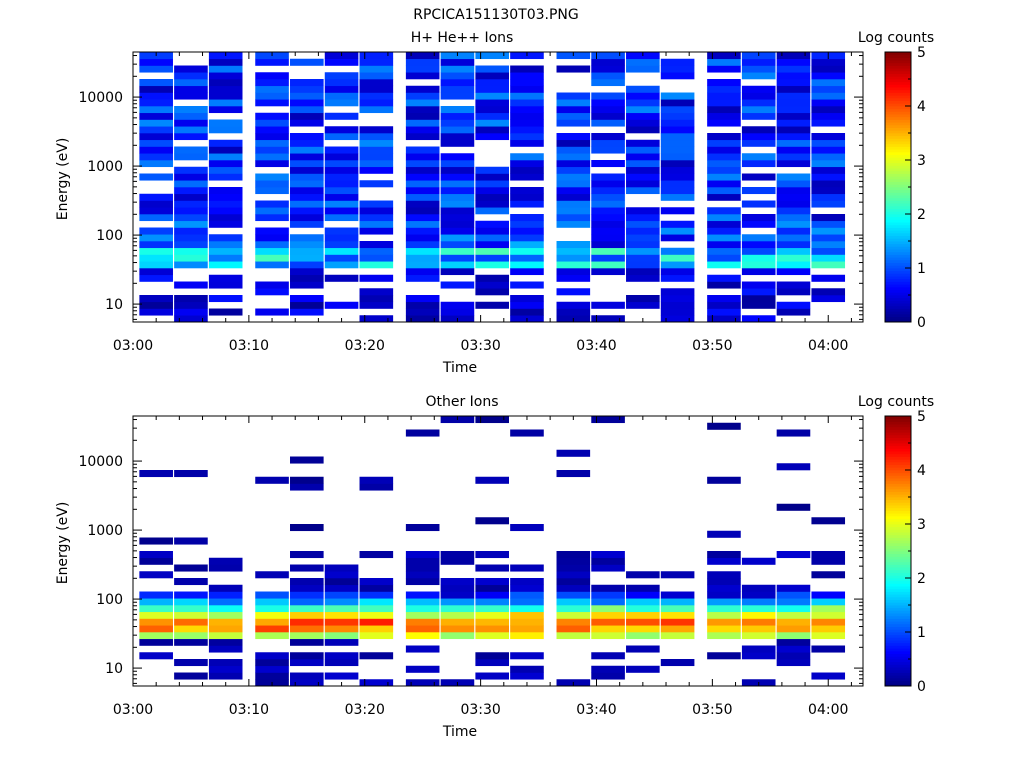  What do you see at coordinates (921, 579) in the screenshot?
I see `colorbar-tick-label: 2` at bounding box center [921, 579].